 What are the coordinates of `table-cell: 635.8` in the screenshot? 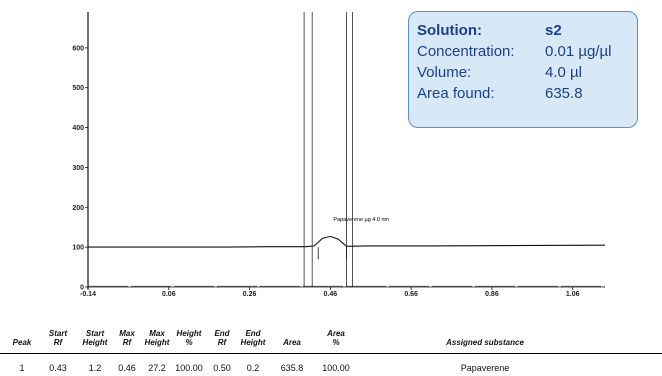 It's located at (292, 368).